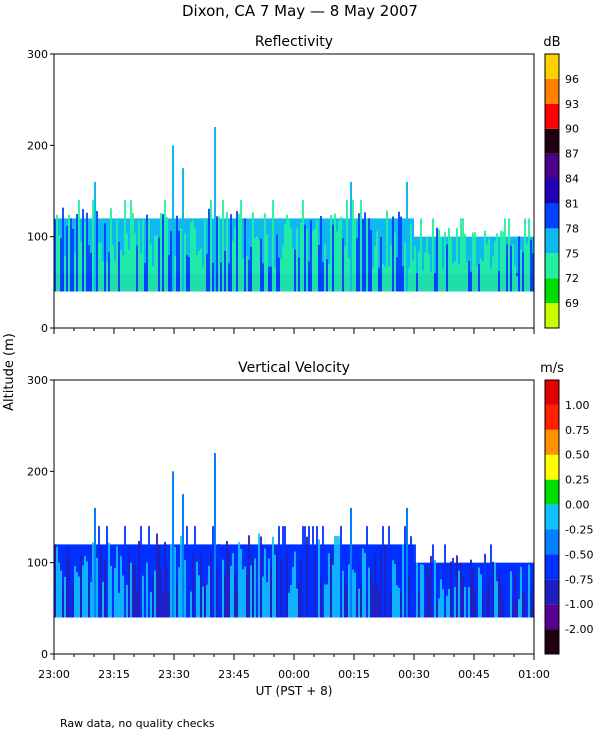  Describe the element at coordinates (572, 79) in the screenshot. I see `colorbar-label: 96` at that location.